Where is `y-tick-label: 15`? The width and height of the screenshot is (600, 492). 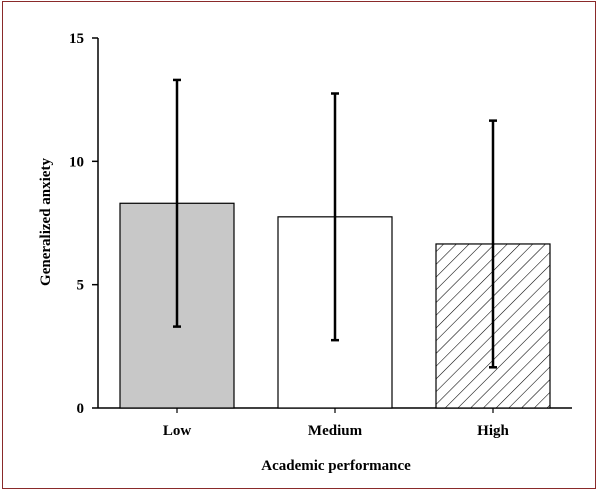
y-tick-label: 15 is located at coordinates (76, 39).